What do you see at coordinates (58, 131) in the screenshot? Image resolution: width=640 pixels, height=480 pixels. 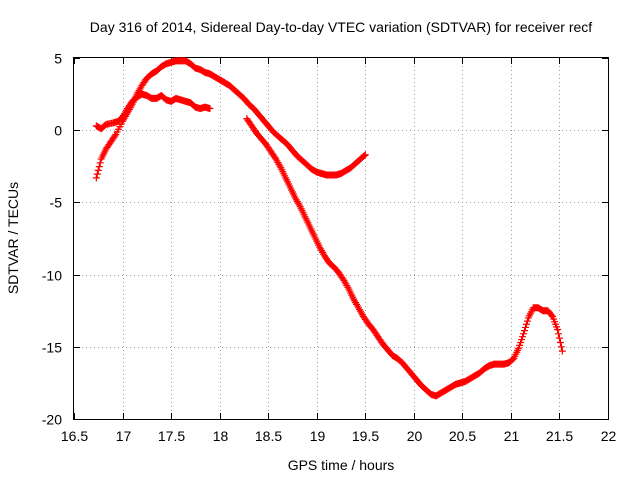 I see `y-tick-label: 0` at bounding box center [58, 131].